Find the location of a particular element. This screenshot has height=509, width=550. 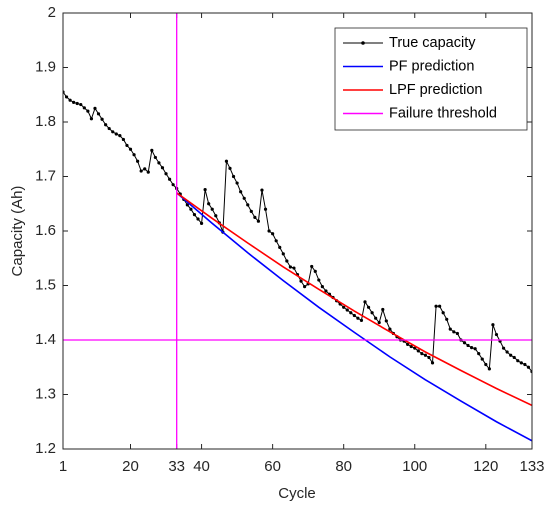

x-tick-label: 20 is located at coordinates (130, 466).